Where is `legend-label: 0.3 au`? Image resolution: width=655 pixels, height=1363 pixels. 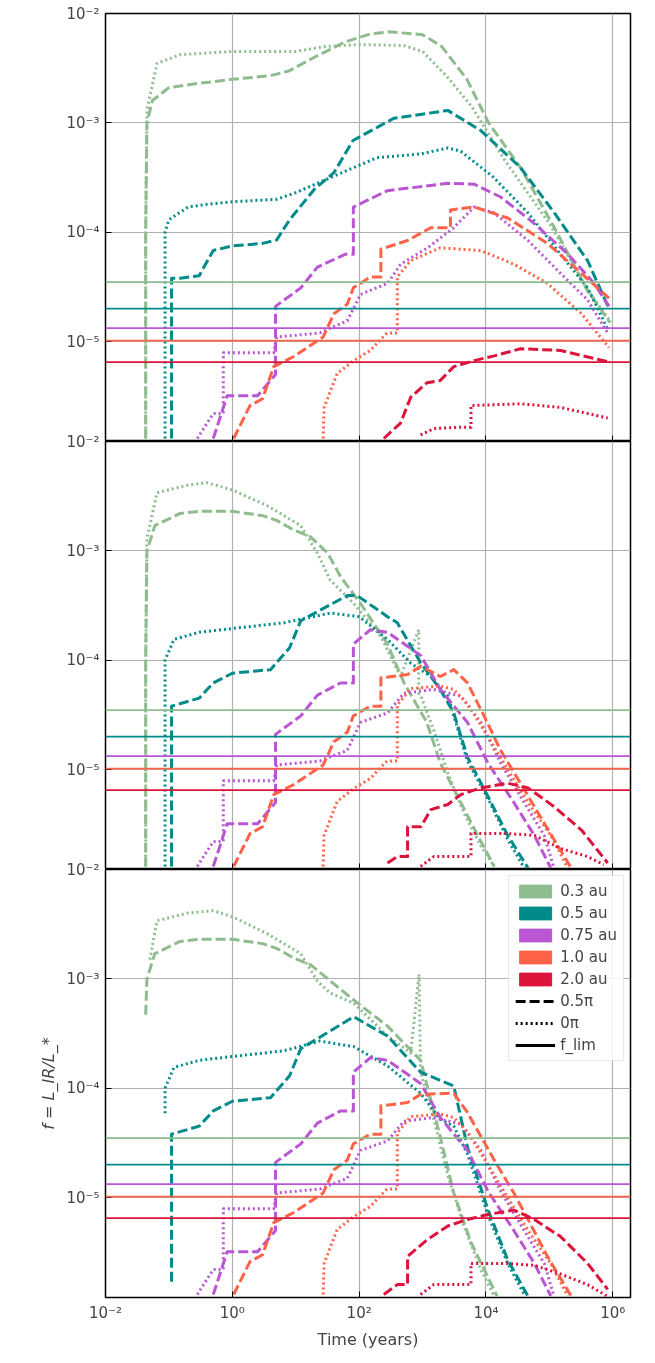 legend-label: 0.3 au is located at coordinates (584, 891).